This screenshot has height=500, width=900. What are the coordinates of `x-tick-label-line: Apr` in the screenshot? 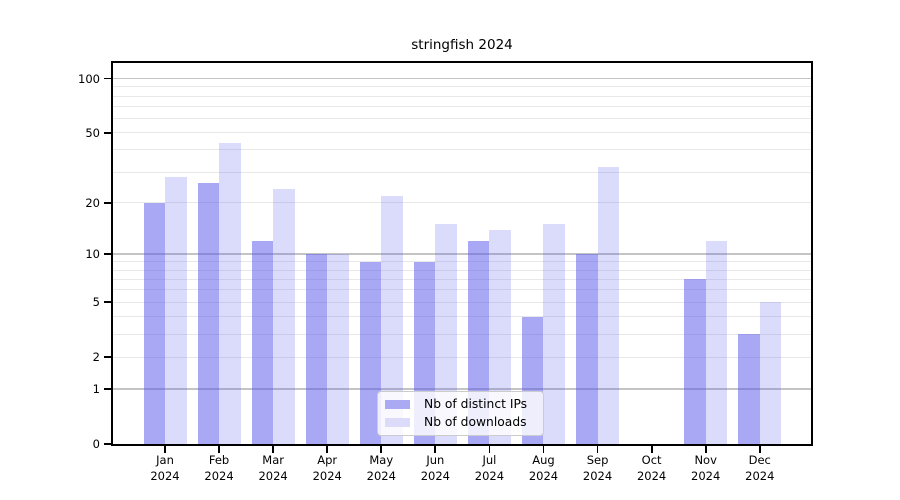 It's located at (327, 460).